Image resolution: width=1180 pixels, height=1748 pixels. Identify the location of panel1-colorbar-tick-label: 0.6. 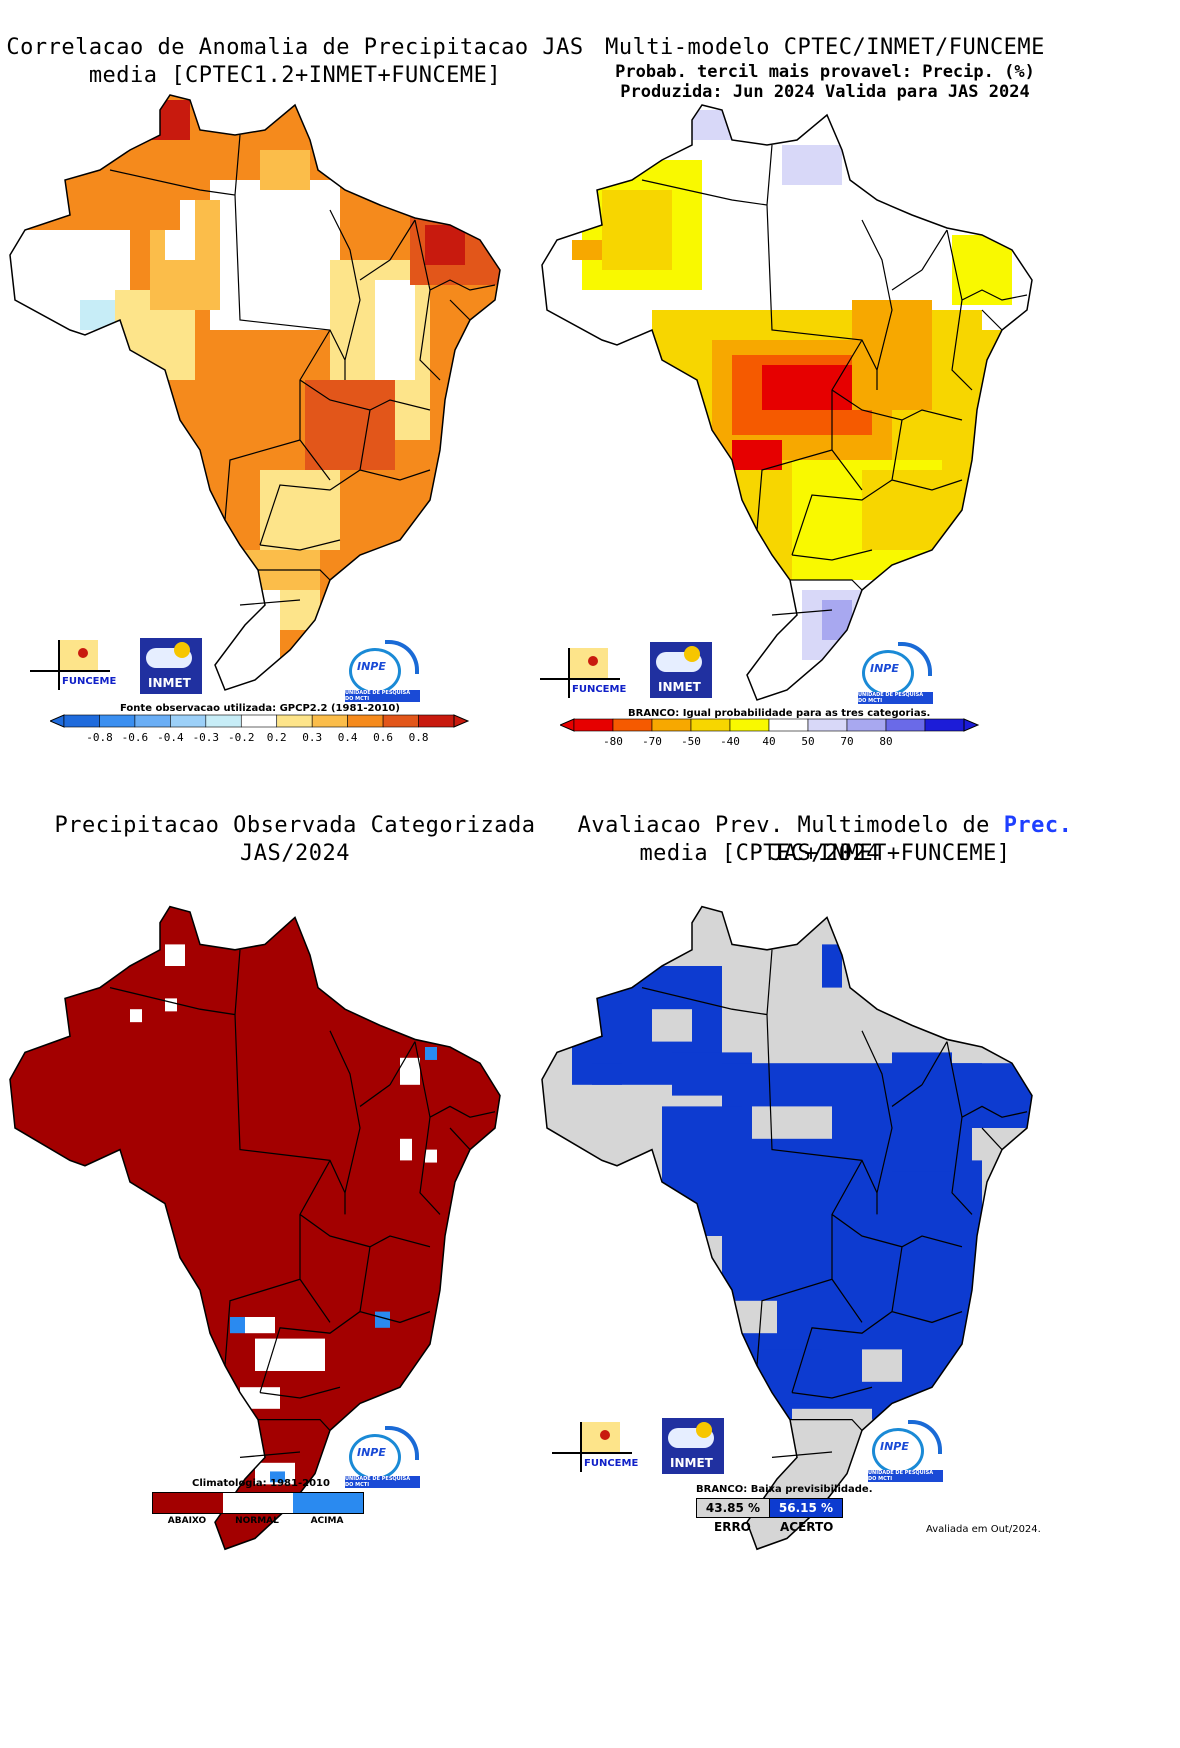
(383, 737).